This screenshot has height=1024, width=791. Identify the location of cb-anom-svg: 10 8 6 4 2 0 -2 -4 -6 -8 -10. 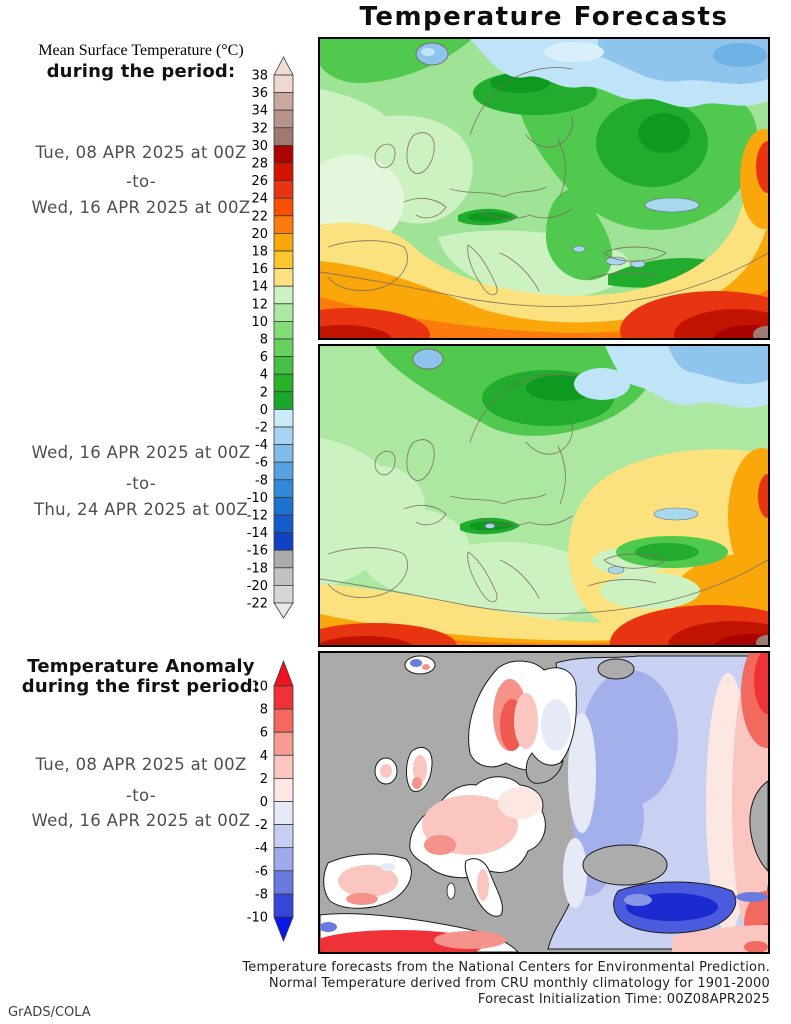
(270, 801).